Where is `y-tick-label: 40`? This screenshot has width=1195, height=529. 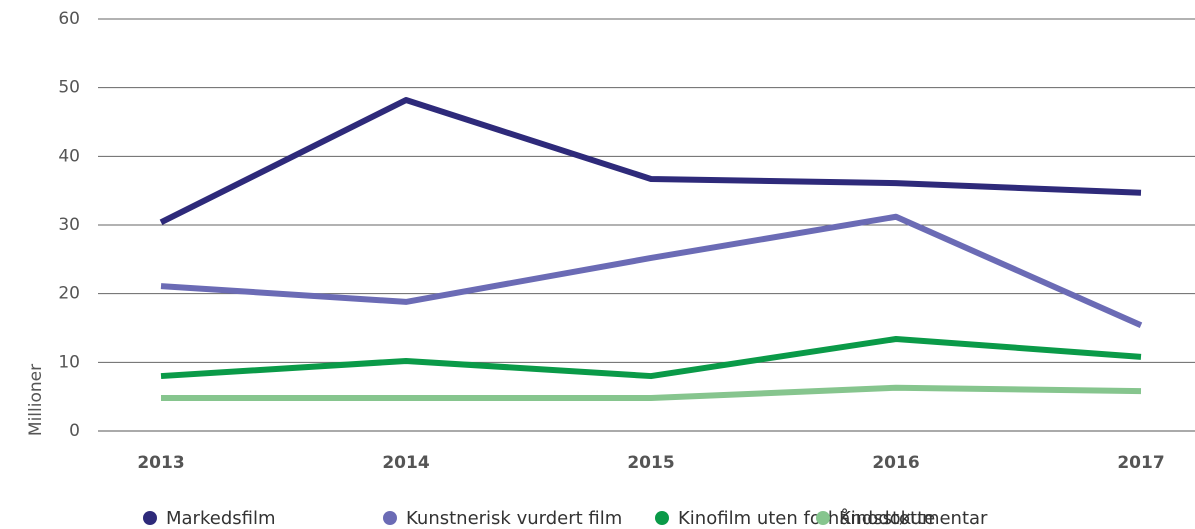
y-tick-label: 40 is located at coordinates (69, 156).